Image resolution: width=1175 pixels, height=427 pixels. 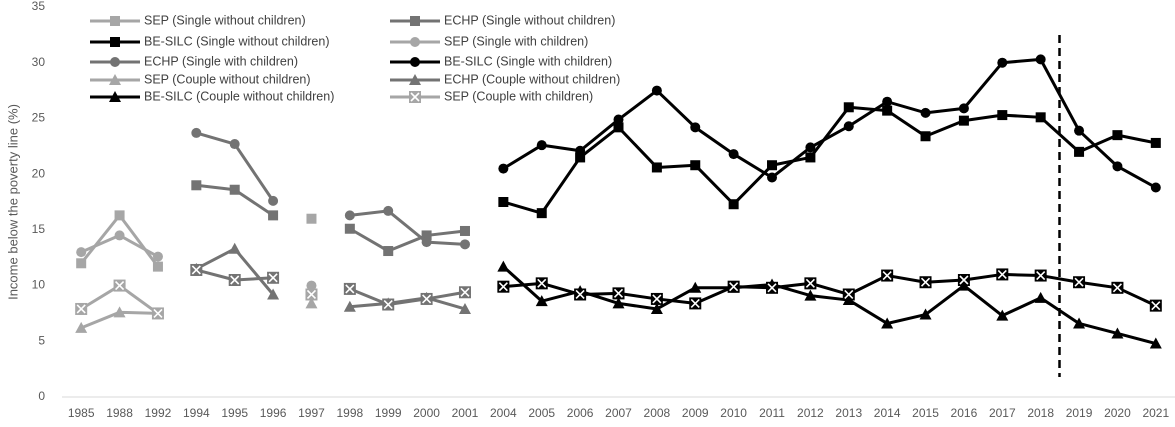 What do you see at coordinates (580, 413) in the screenshot?
I see `x-tick-label: 2006` at bounding box center [580, 413].